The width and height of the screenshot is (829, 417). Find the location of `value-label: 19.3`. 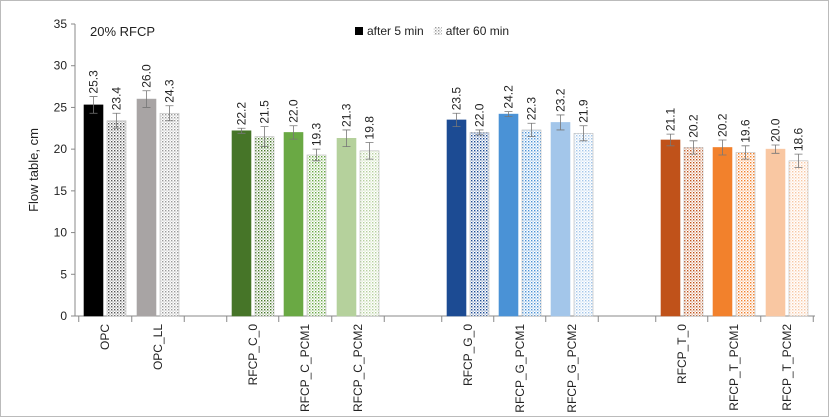

value-label: 19.3 is located at coordinates (317, 134).